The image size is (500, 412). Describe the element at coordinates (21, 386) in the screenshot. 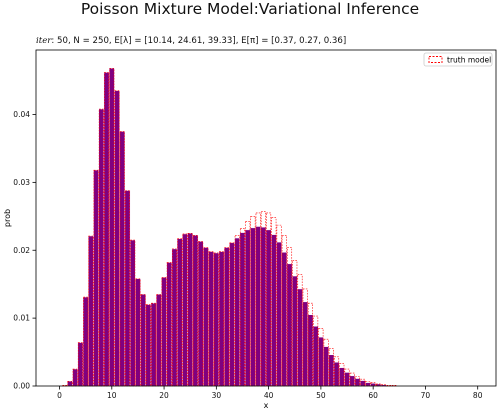

I see `y-tick-label: 0.00` at that location.